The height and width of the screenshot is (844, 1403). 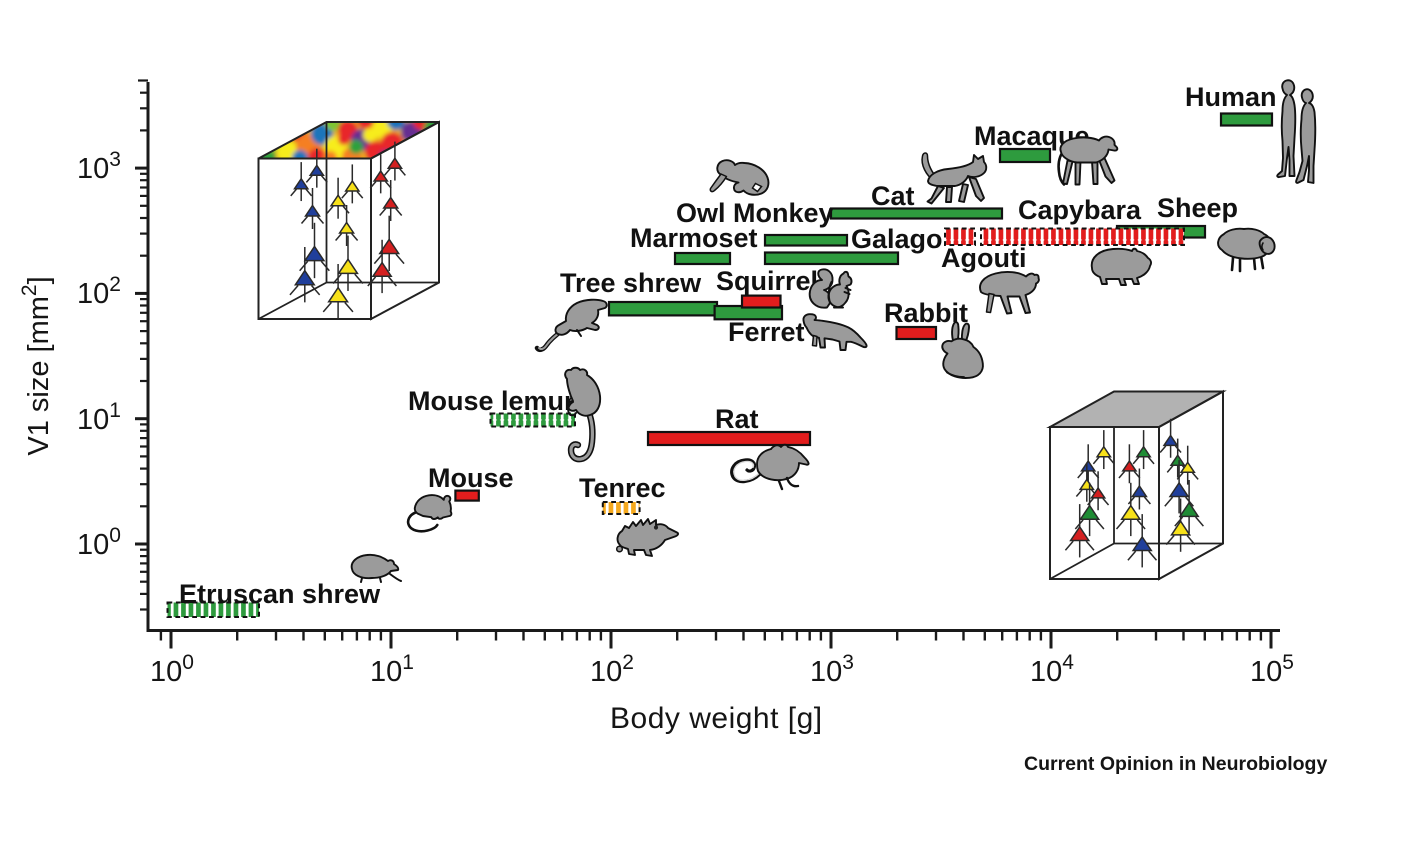 What do you see at coordinates (737, 419) in the screenshot?
I see `svg-text: Rat` at bounding box center [737, 419].